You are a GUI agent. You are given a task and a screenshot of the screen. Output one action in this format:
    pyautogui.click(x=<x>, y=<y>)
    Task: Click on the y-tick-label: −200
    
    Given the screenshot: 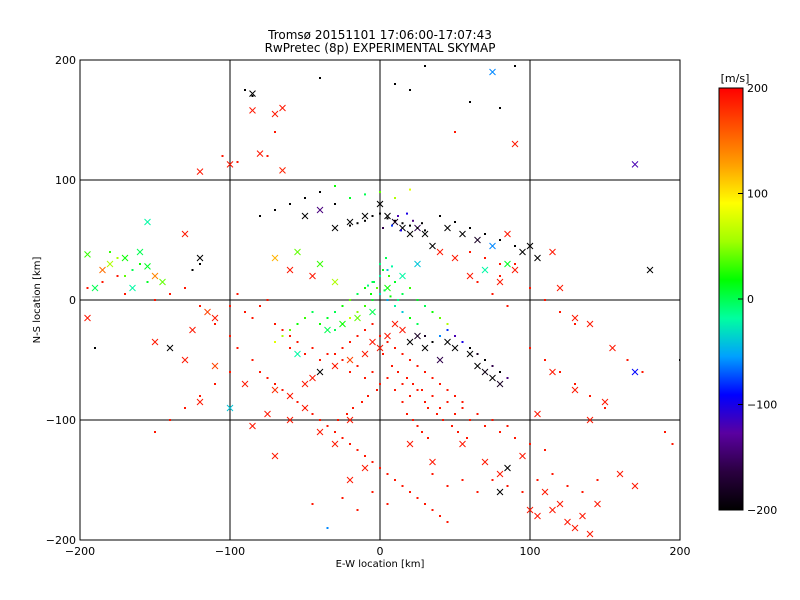 What is the action you would take?
    pyautogui.click(x=61, y=540)
    